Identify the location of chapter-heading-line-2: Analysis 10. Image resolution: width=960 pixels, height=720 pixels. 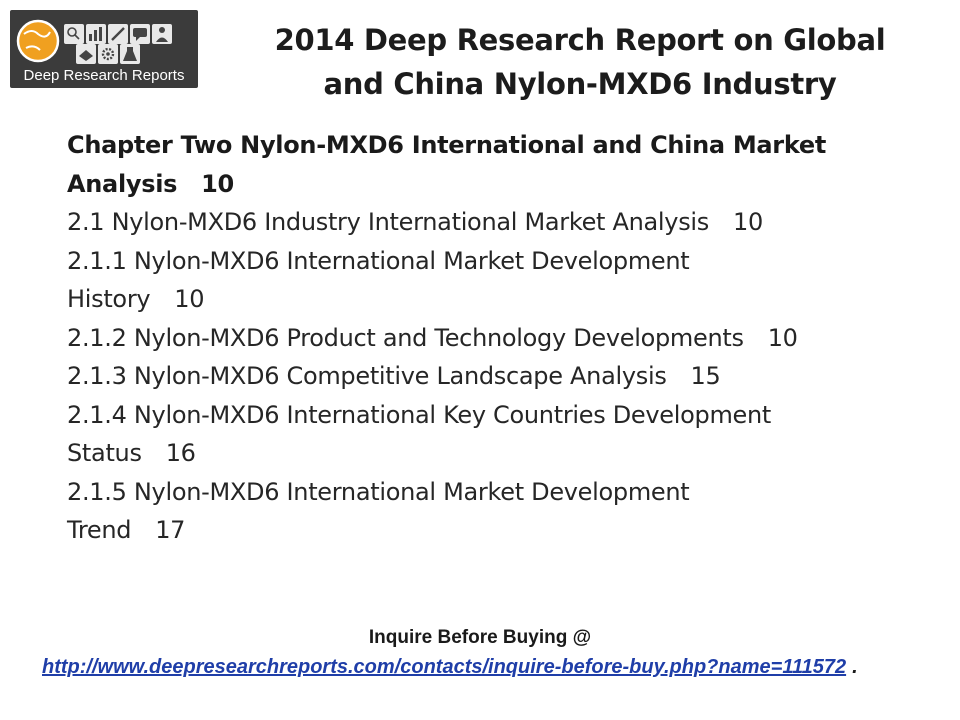
(497, 184).